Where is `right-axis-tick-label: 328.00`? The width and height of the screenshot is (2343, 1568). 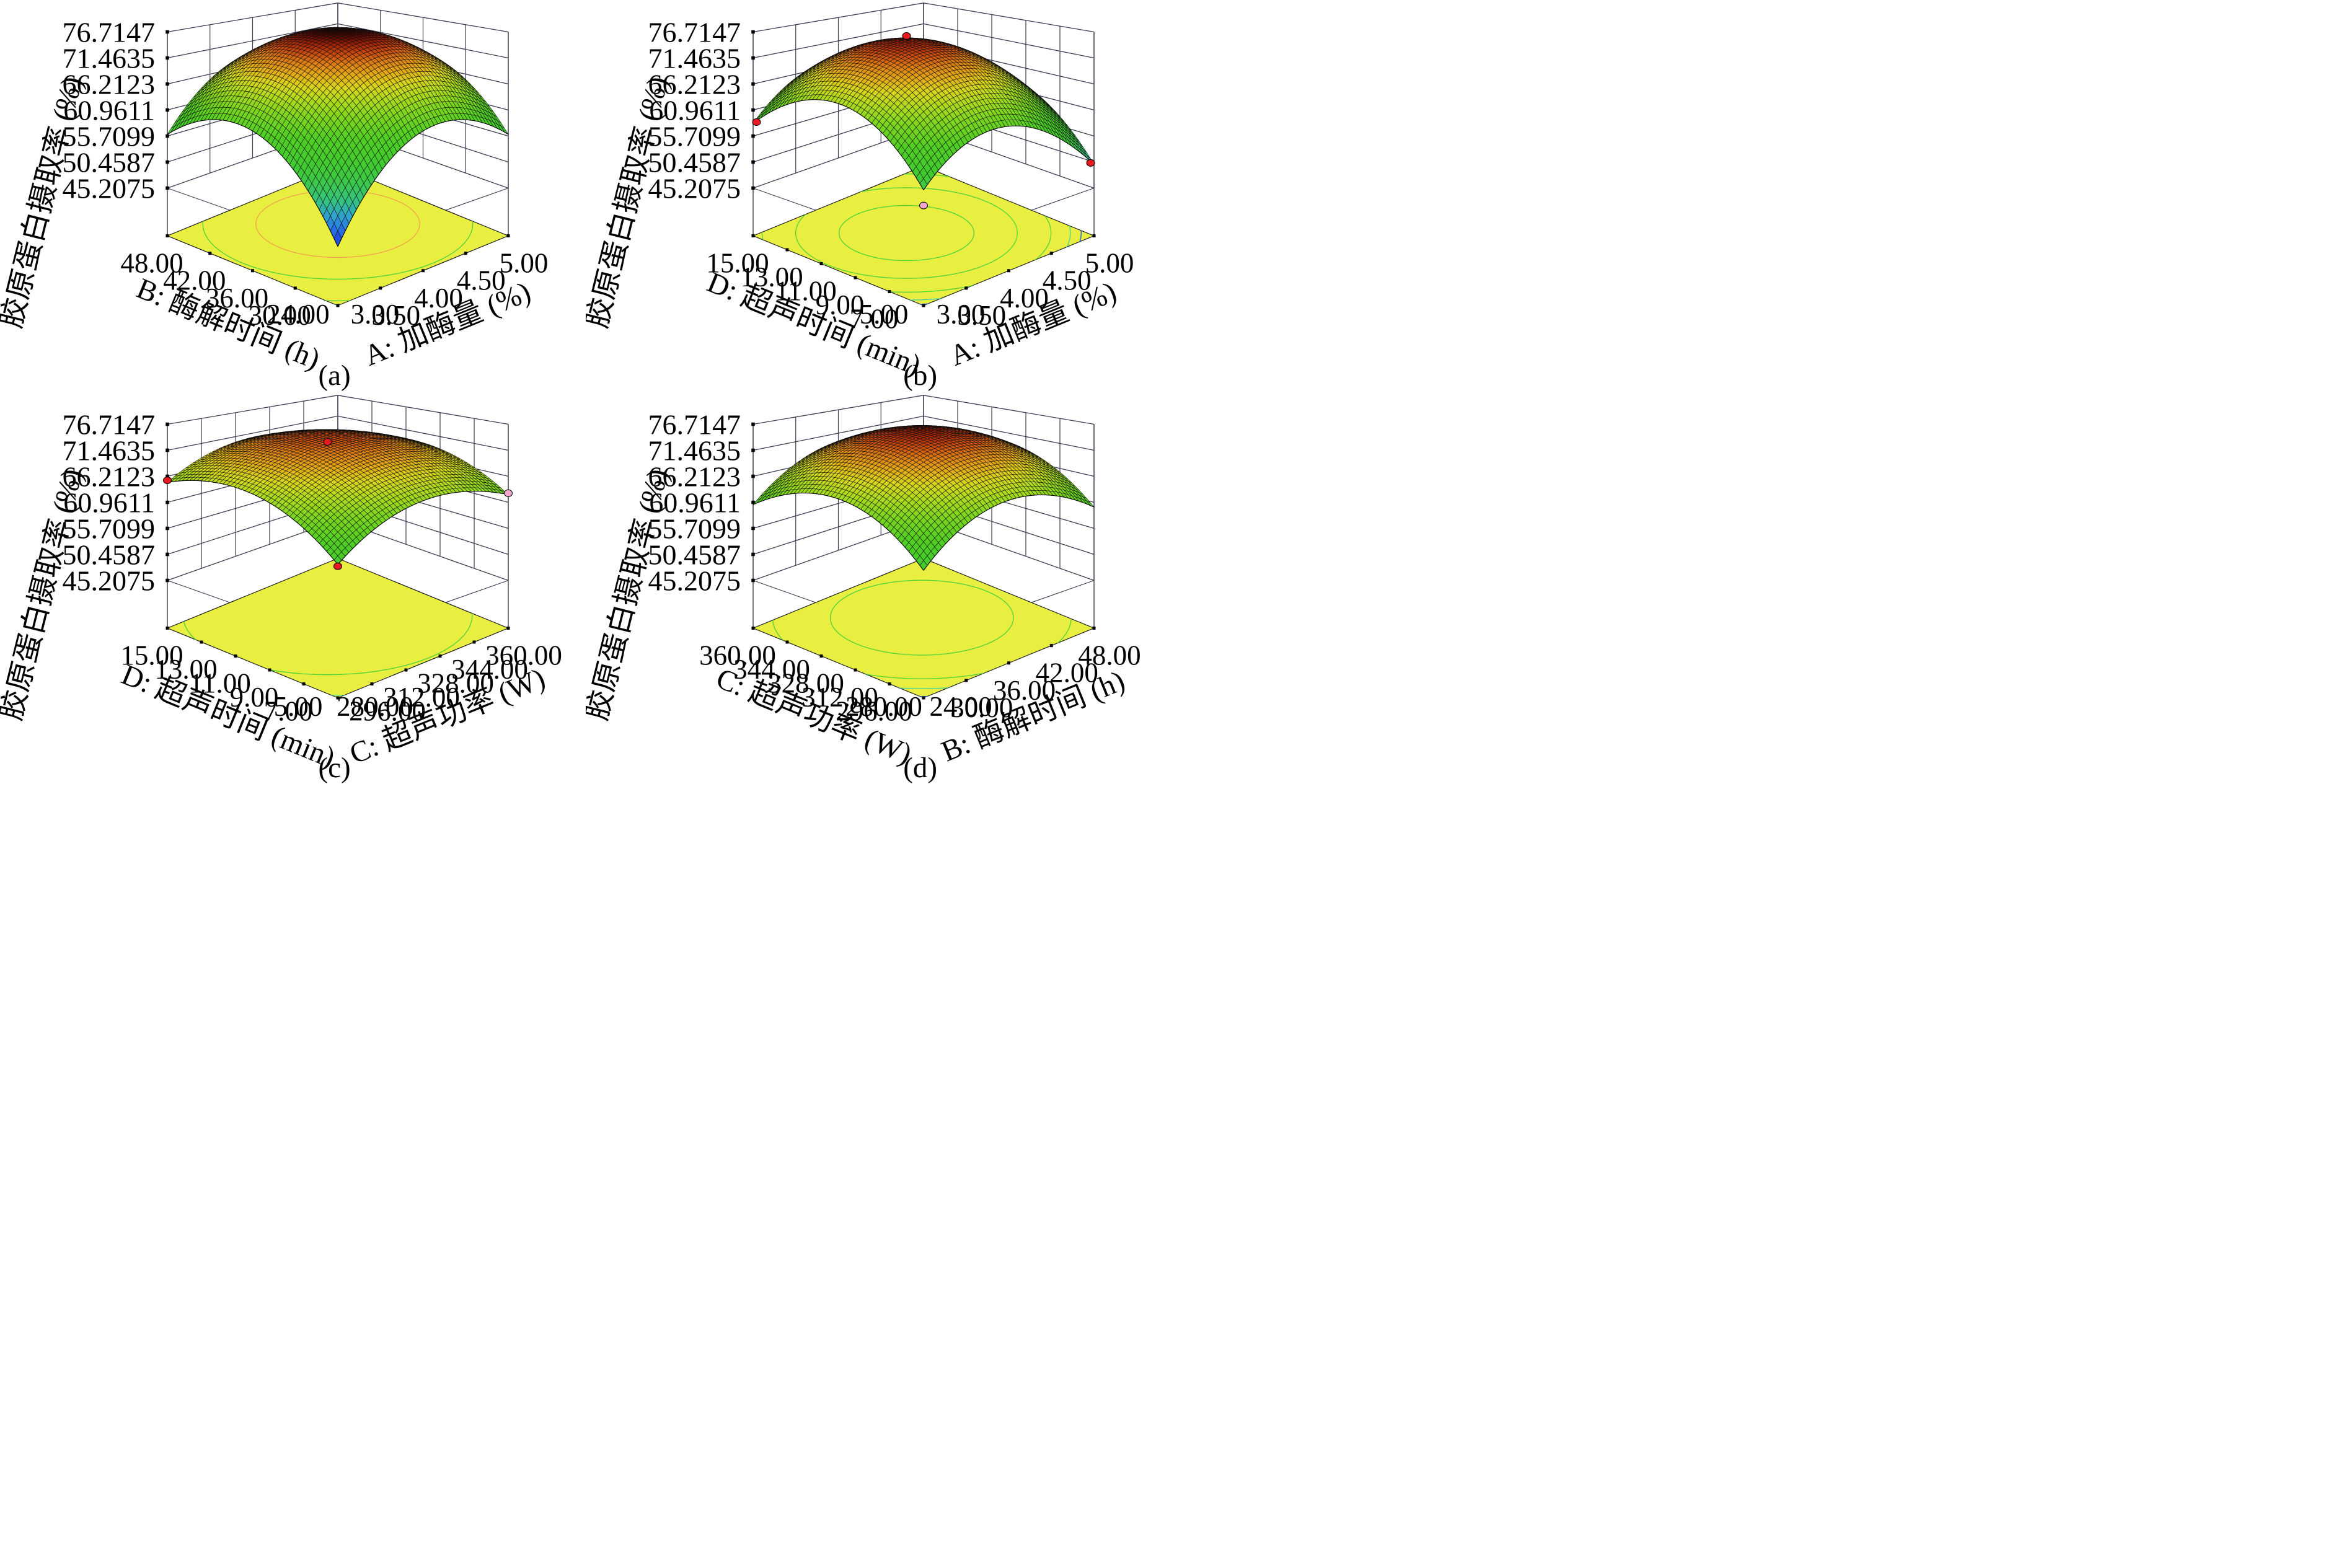 right-axis-tick-label: 328.00 is located at coordinates (455, 682).